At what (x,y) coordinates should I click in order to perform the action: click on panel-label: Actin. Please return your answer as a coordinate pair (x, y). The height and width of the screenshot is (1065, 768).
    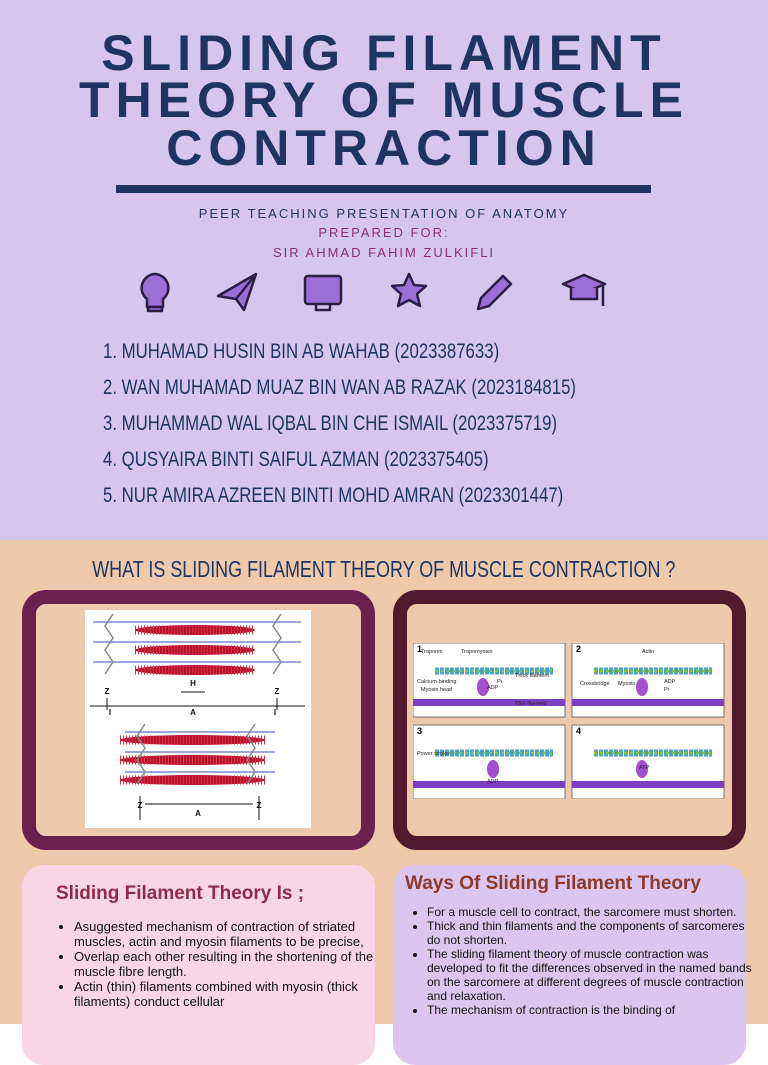
    Looking at the image, I should click on (648, 652).